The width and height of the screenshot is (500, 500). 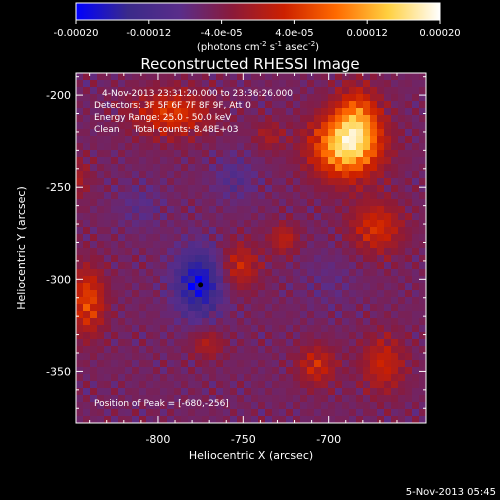 What do you see at coordinates (166, 130) in the screenshot?
I see `annotation-clean-counts: Clean Total counts: 8.48E+03` at bounding box center [166, 130].